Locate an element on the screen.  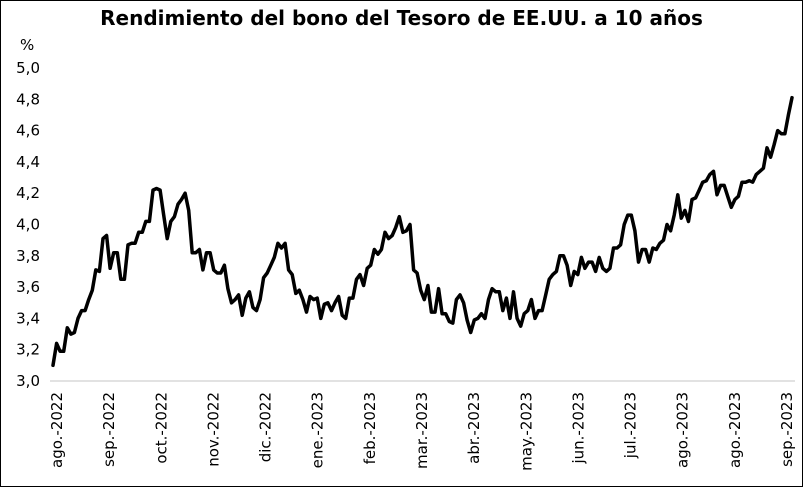
y-tick-label: 4,2 is located at coordinates (28, 193).